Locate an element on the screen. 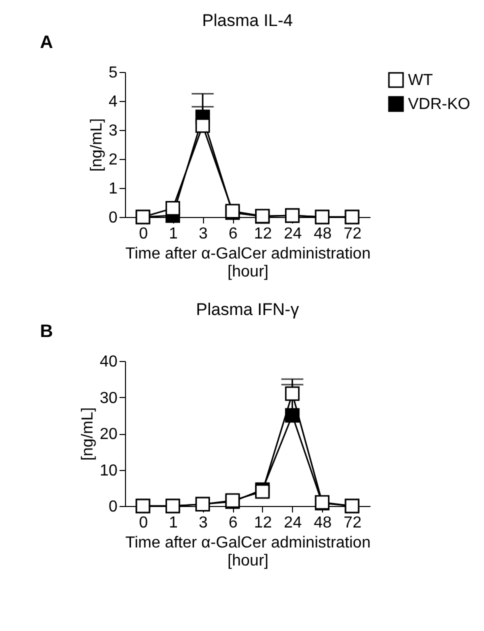  y-tick-label: 5 is located at coordinates (113, 73).